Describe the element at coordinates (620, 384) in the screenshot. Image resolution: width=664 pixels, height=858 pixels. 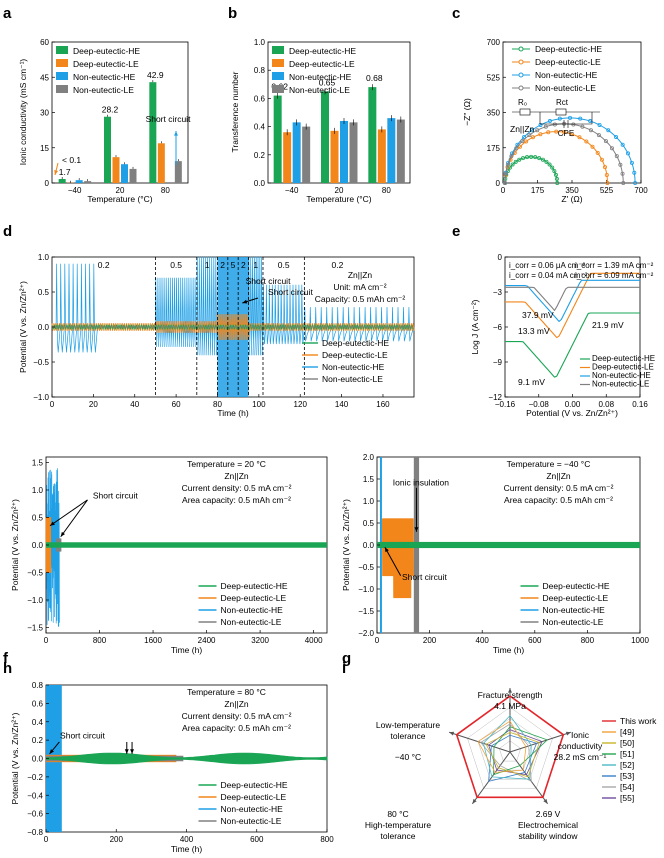
I see `panel-e-legend-label: Non-eutectic-LE` at that location.